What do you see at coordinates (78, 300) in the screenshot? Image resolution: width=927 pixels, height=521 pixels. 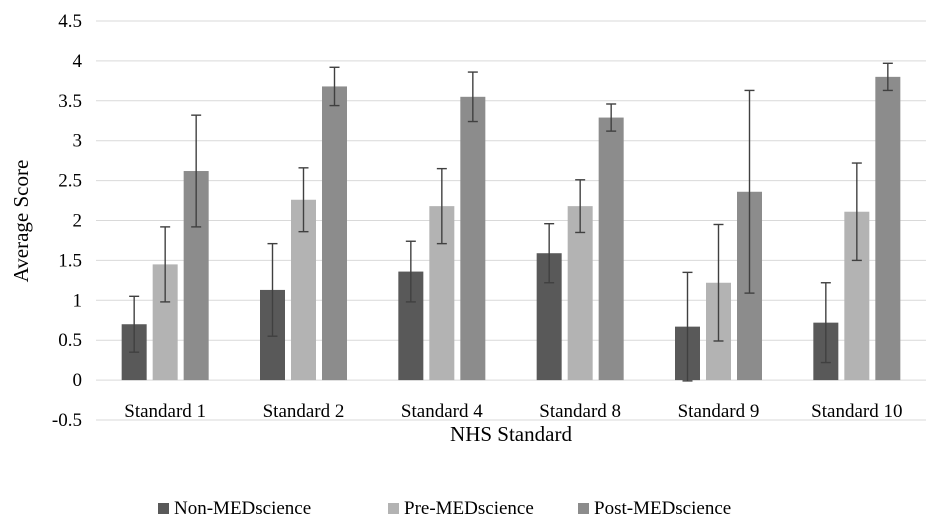 I see `y-tick-label: 1` at bounding box center [78, 300].